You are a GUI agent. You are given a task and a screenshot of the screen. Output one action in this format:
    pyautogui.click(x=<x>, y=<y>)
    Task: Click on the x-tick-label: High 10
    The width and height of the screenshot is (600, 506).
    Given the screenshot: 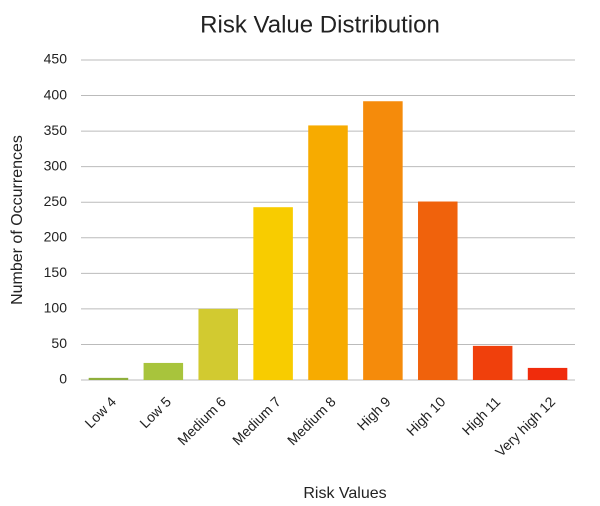 What is the action you would take?
    pyautogui.click(x=426, y=416)
    